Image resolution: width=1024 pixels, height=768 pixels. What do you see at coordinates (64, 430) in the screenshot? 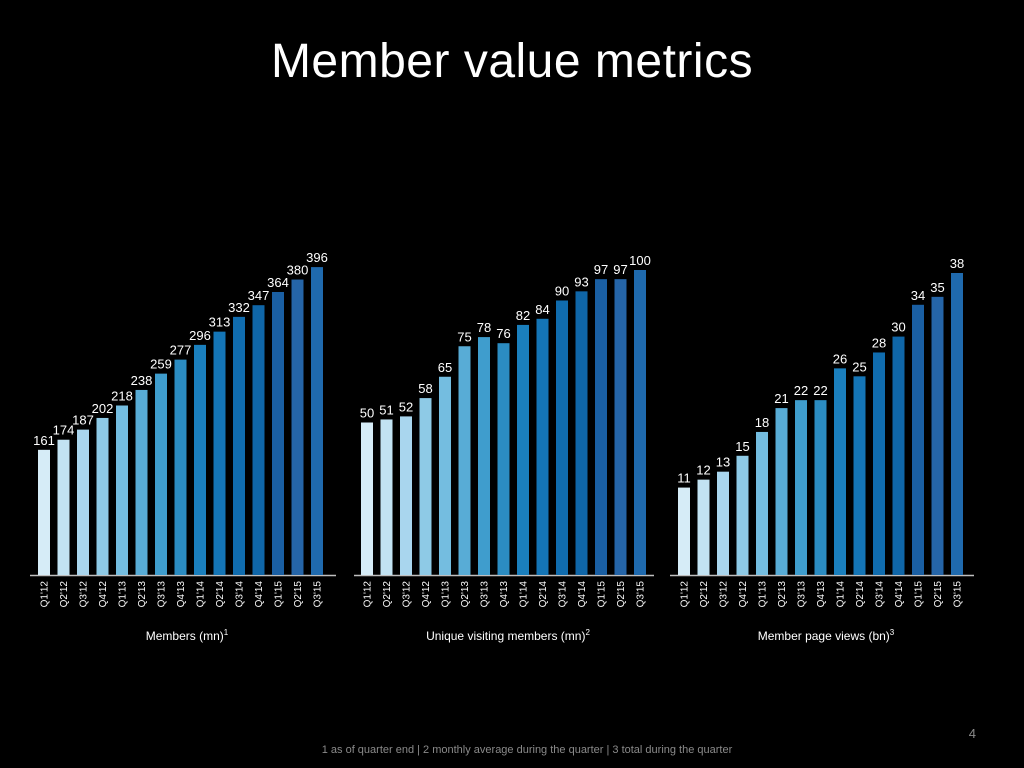
I see `data-label: 174` at bounding box center [64, 430].